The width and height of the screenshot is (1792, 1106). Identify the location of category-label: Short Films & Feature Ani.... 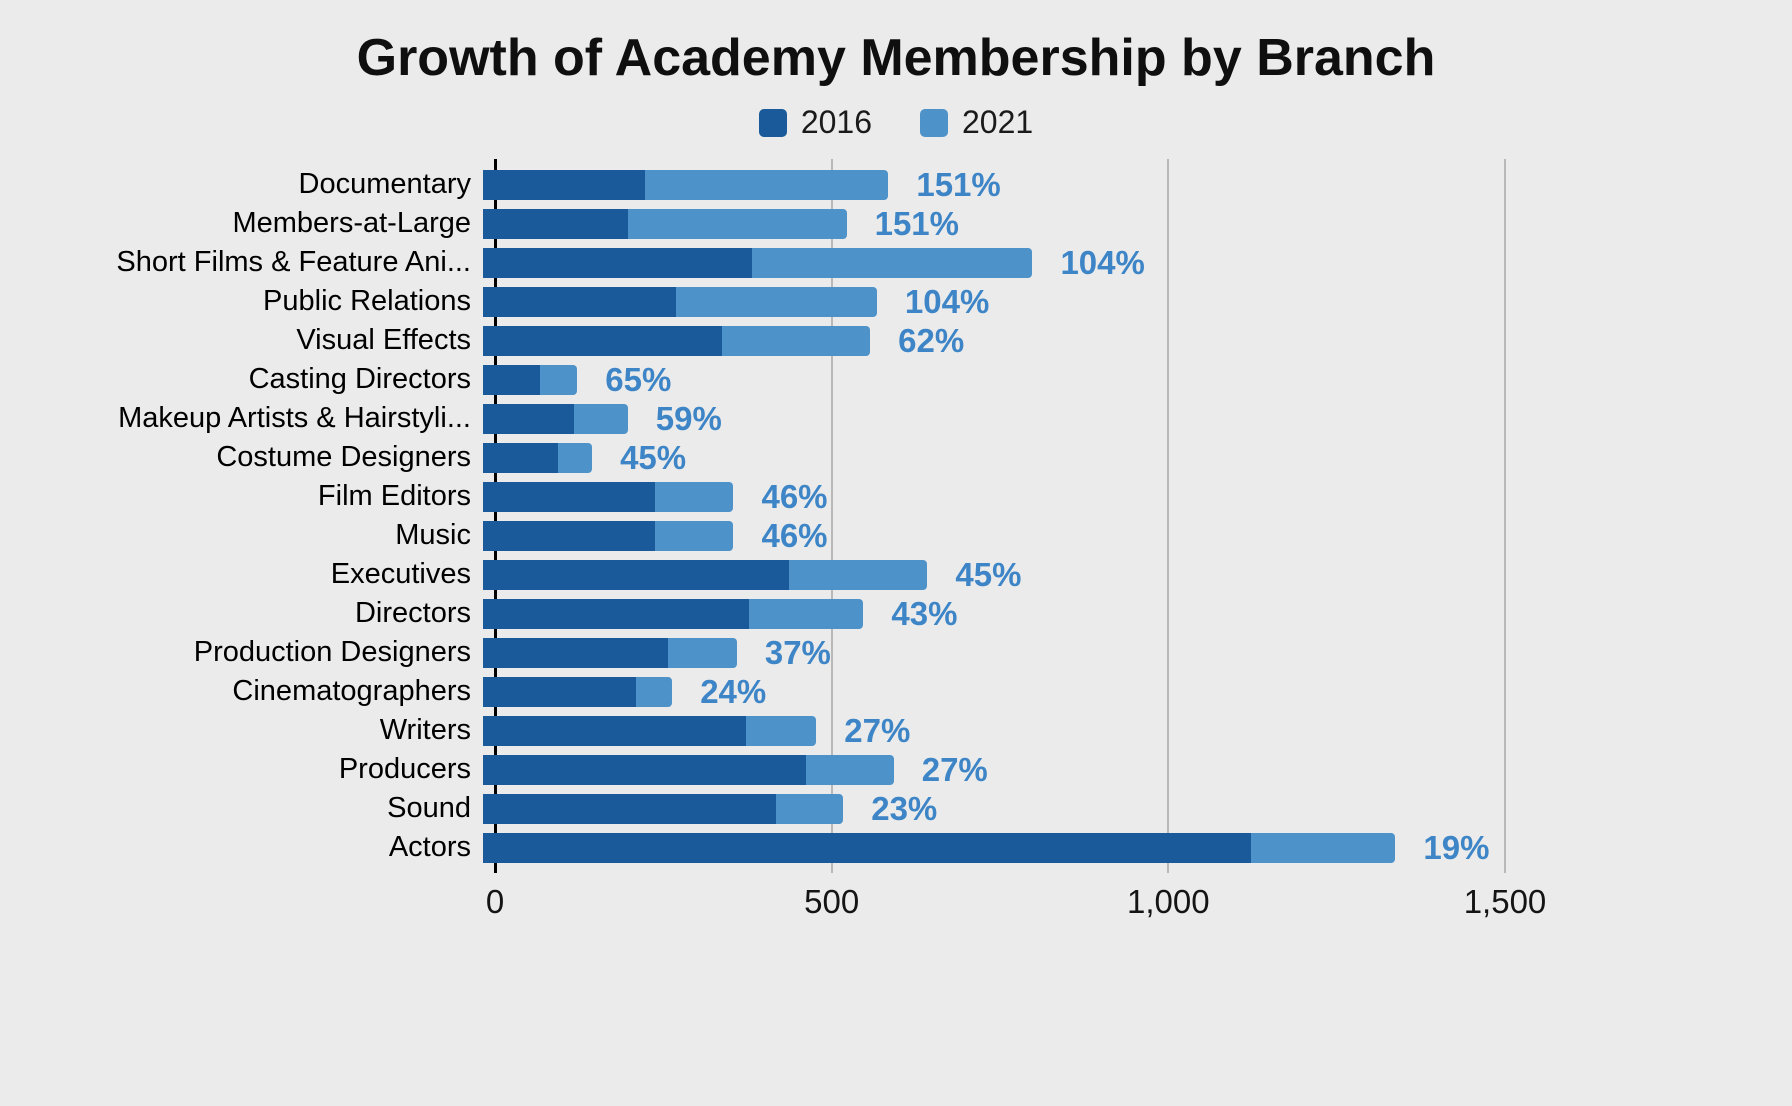
(293, 262).